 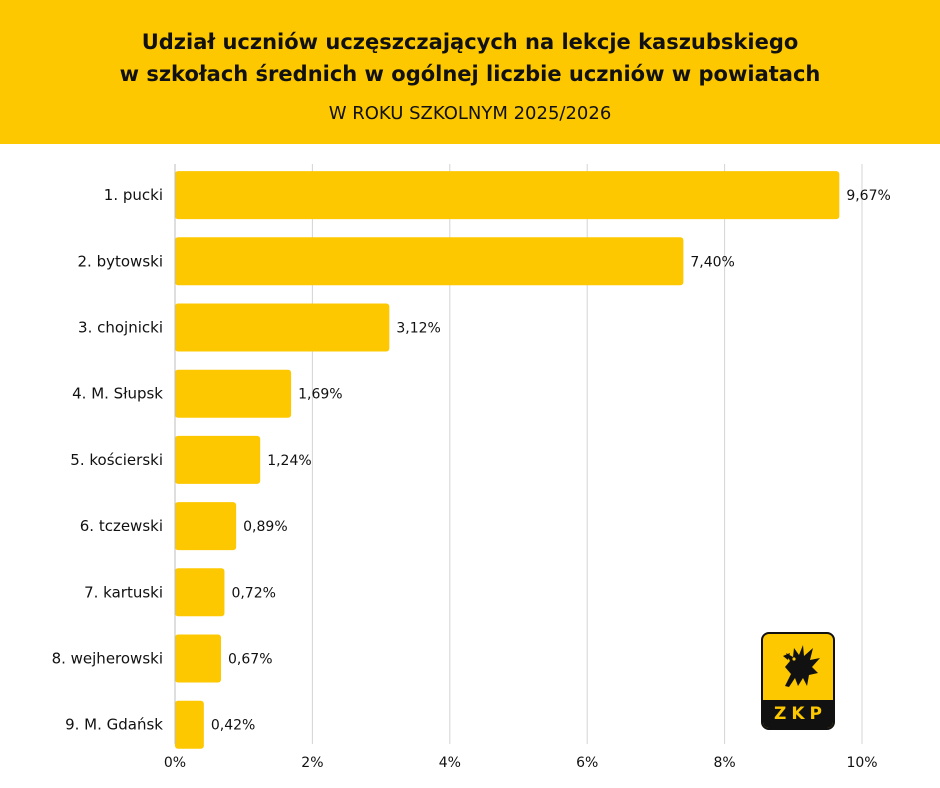 I want to click on category-label: 9. M. Gdańsk, so click(x=114, y=725).